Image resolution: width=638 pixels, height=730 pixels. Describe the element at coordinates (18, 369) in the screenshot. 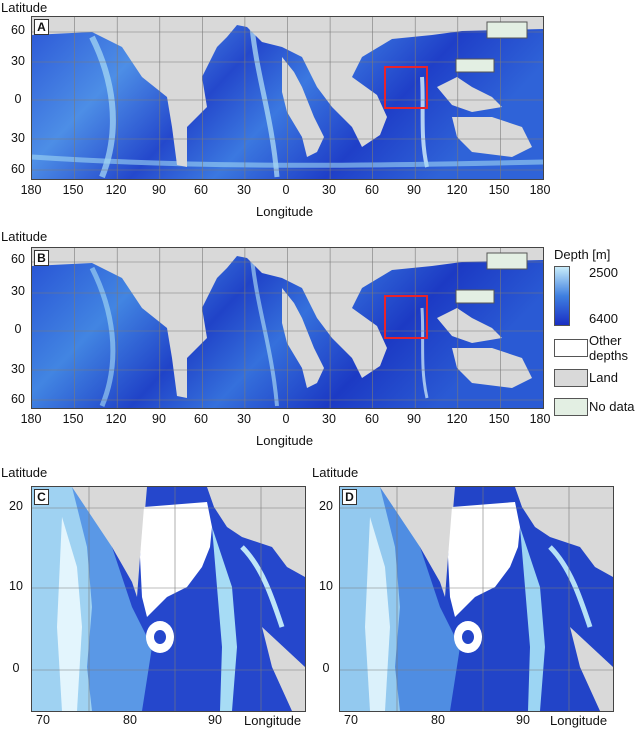

I see `panel-b-lat-tick-30s: 30` at that location.